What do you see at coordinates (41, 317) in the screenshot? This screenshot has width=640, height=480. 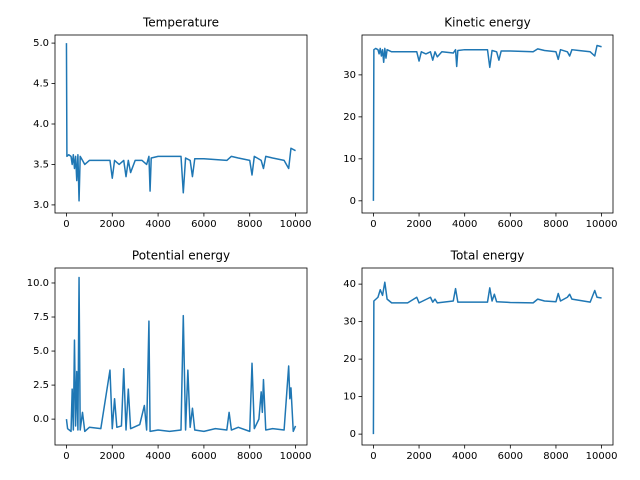 I see `y-tick-label: 7.5` at bounding box center [41, 317].